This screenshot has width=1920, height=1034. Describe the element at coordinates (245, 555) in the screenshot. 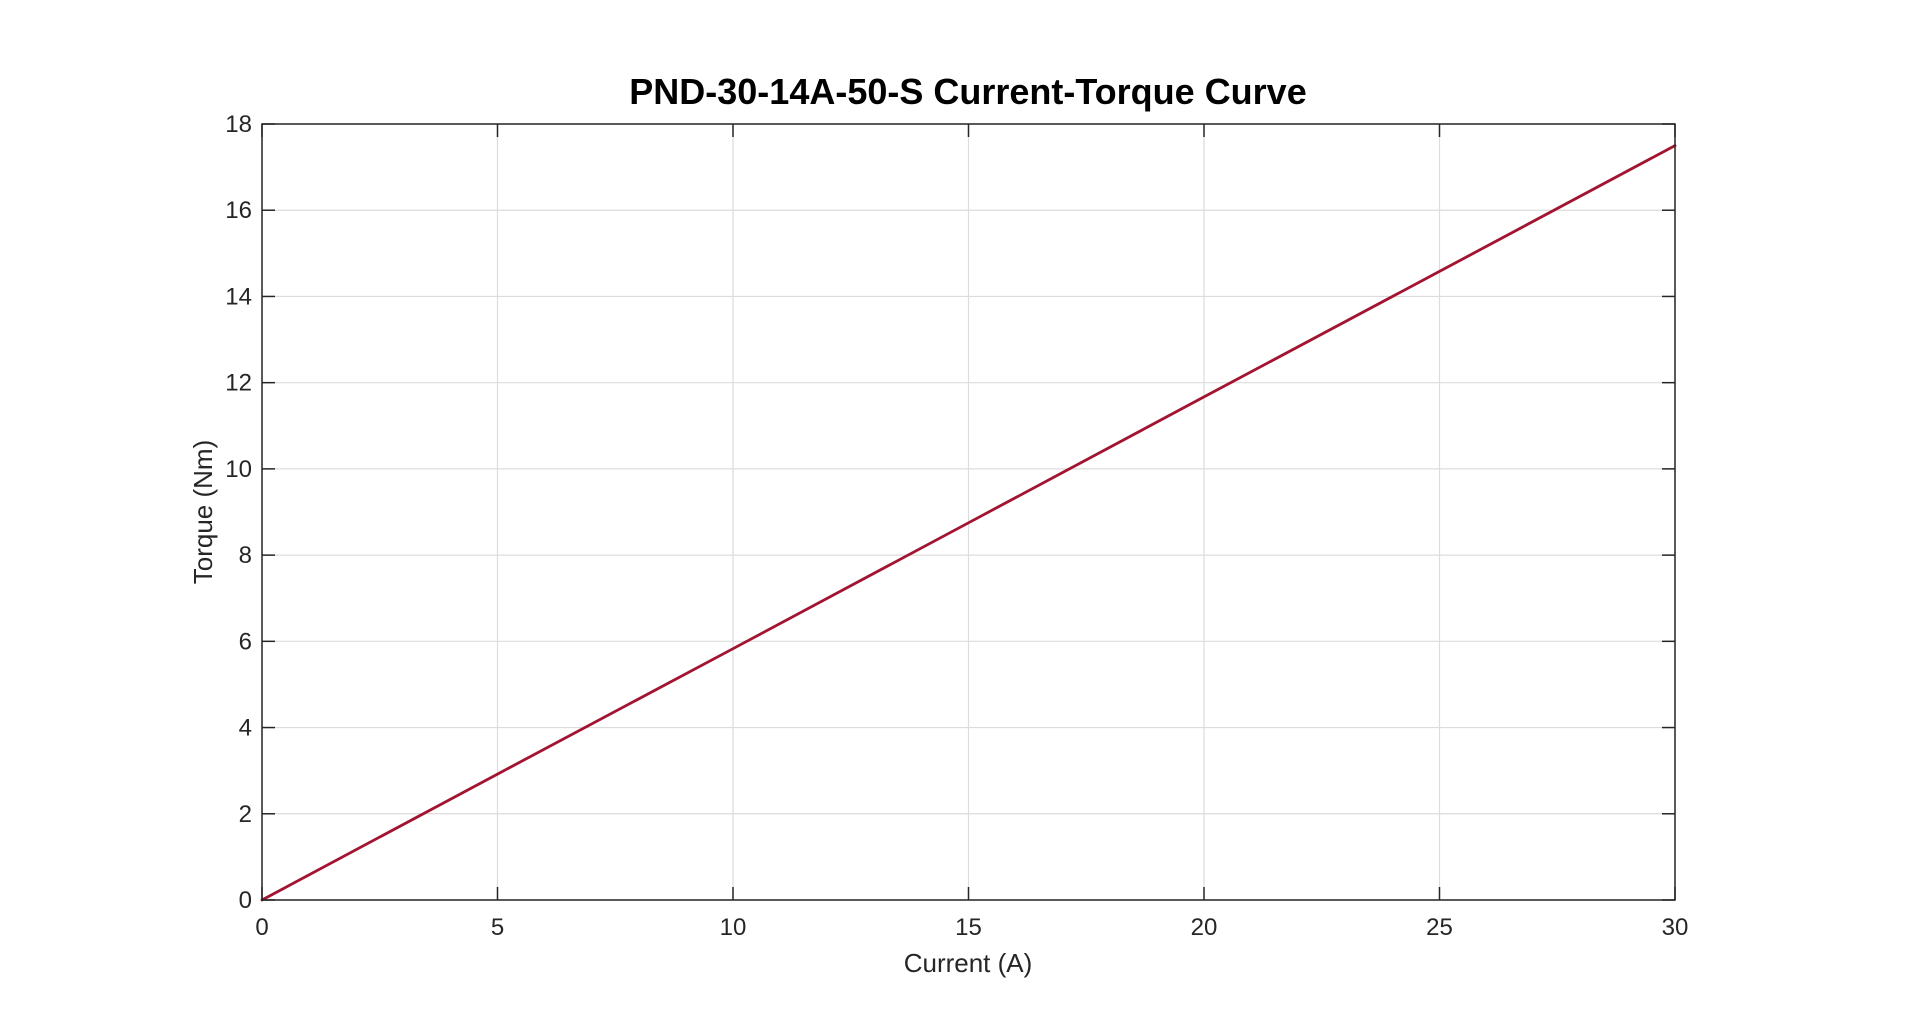

I see `y-tick-label: 8` at that location.